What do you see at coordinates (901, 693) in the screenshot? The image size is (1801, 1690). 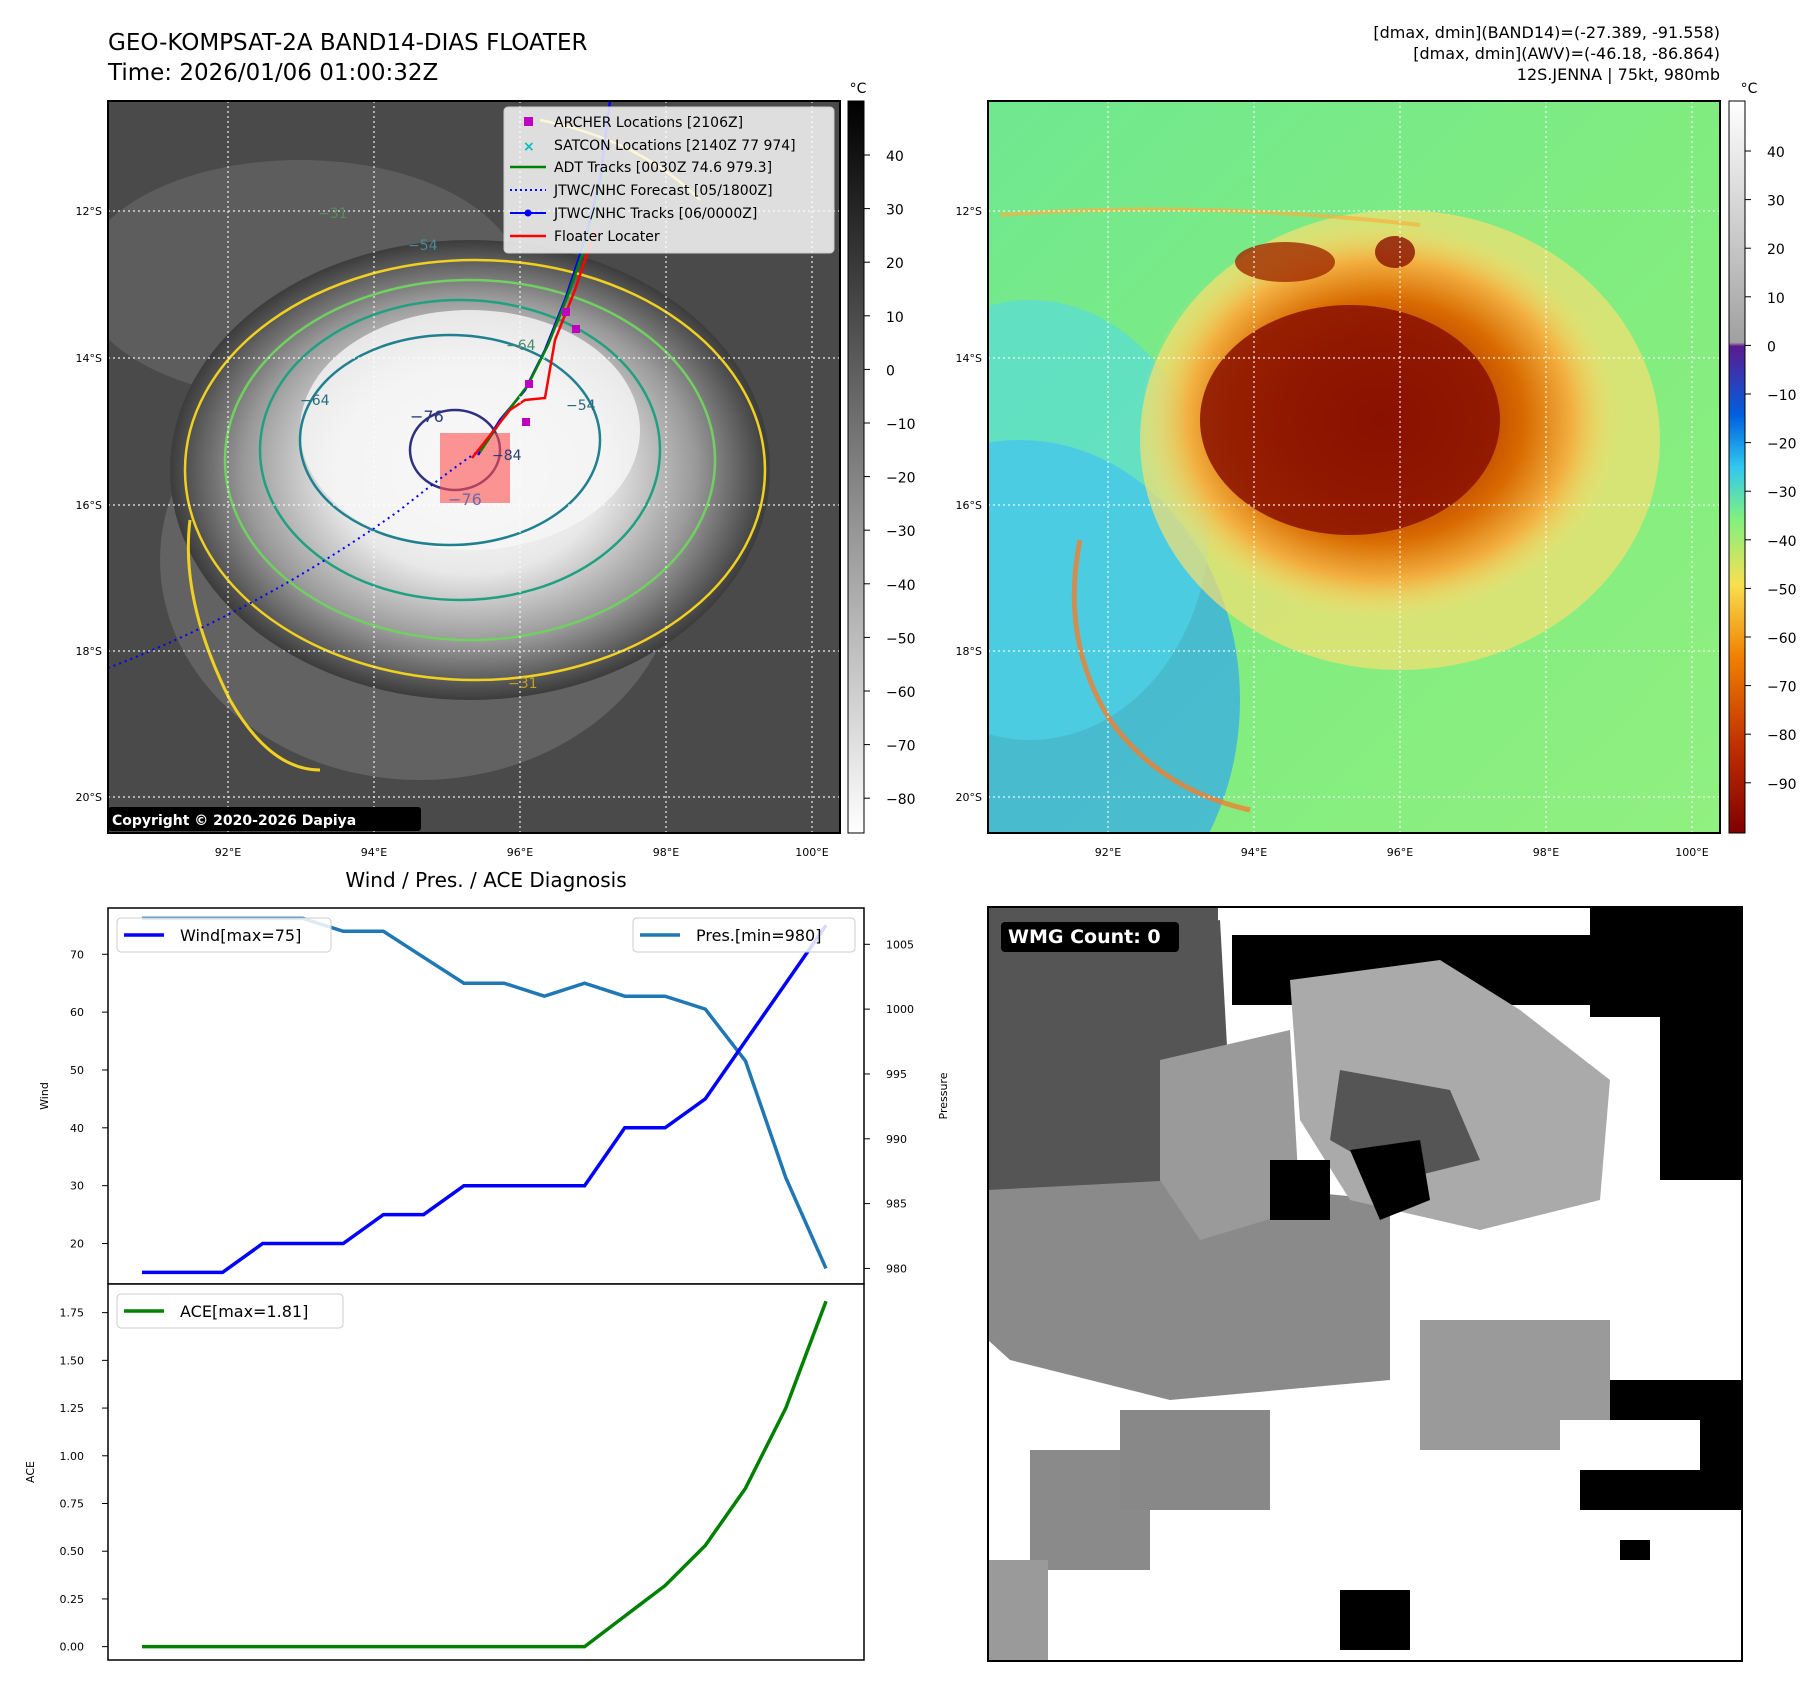 I see `ir-colorbar-tick-label: −60` at bounding box center [901, 693].